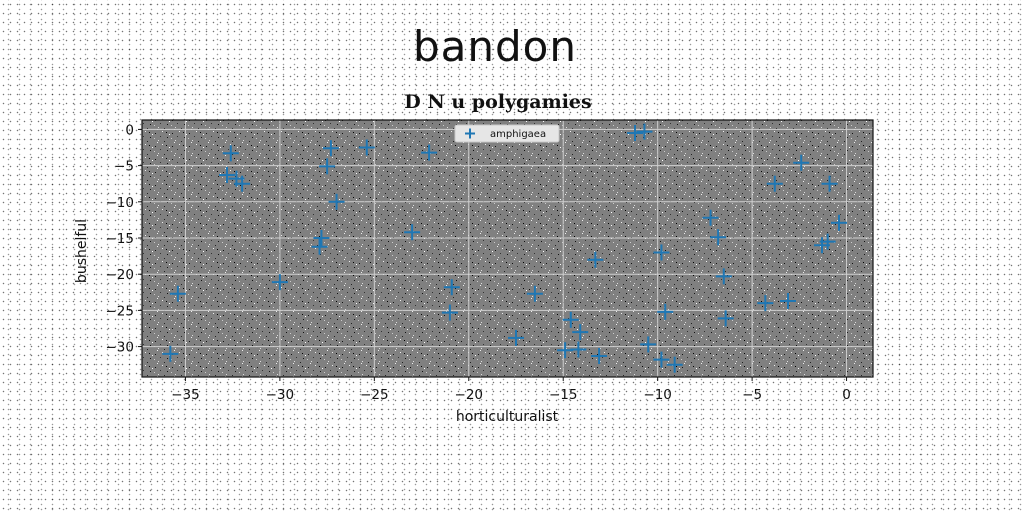 The height and width of the screenshot is (512, 1024). What do you see at coordinates (657, 395) in the screenshot?
I see `x-tick-label: −10` at bounding box center [657, 395].